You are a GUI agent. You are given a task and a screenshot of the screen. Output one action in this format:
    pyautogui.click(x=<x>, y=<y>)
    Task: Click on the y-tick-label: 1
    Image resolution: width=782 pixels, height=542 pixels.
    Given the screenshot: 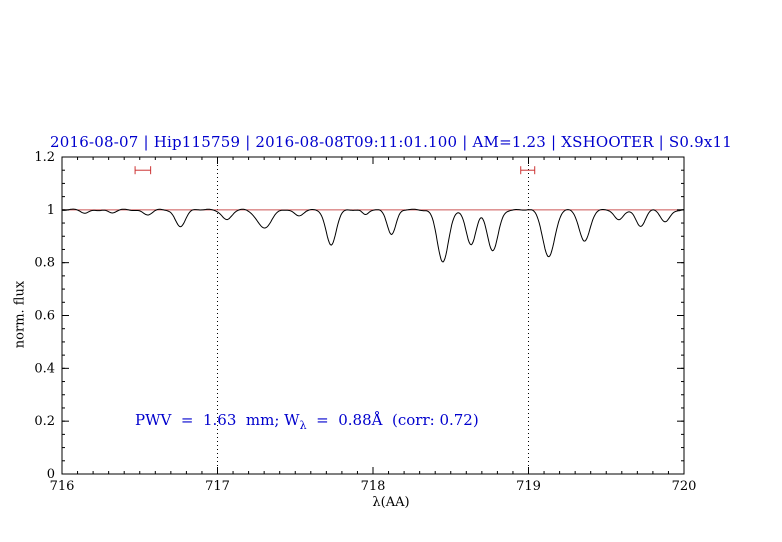 What is the action you would take?
    pyautogui.click(x=51, y=210)
    